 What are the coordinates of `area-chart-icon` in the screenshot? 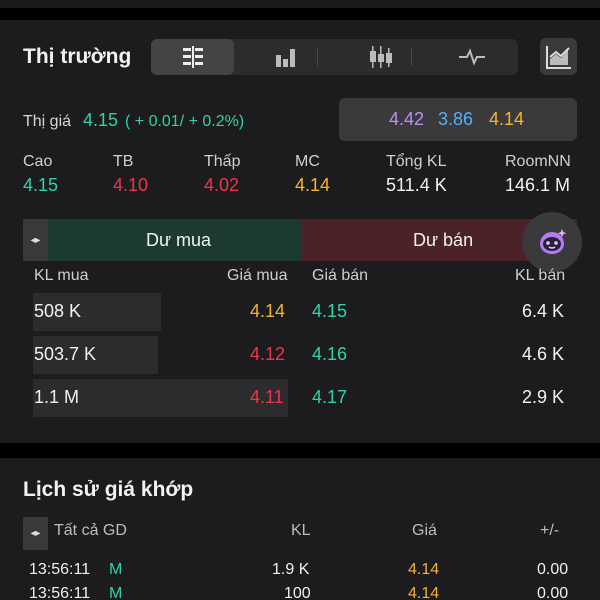 It's located at (558, 57).